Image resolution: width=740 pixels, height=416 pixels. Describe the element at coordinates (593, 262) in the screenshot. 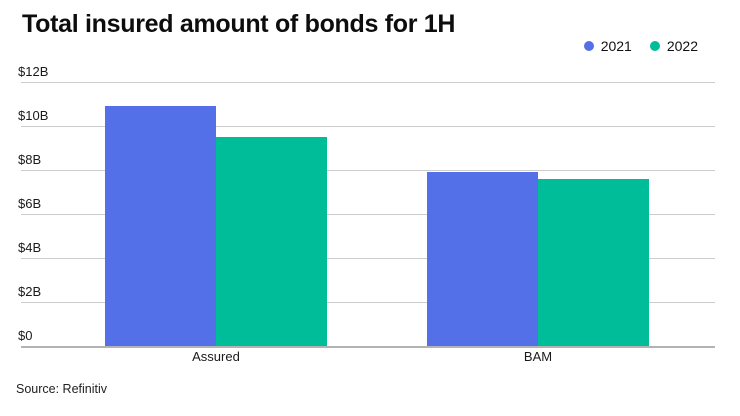

I see `bar-bam-2022` at that location.